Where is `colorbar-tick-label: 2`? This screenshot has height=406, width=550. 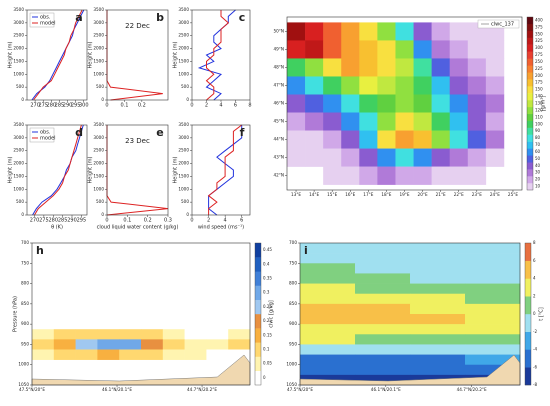 colorbar-tick-label: 2 is located at coordinates (534, 295).